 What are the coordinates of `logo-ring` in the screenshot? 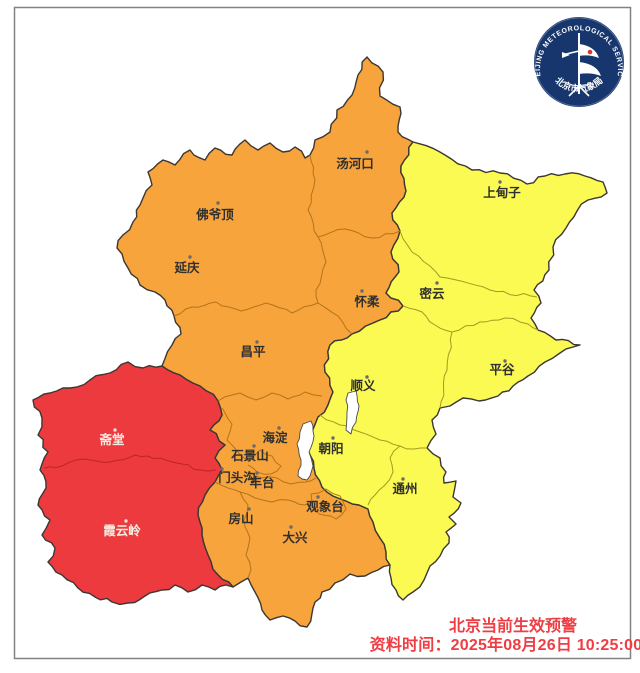 It's located at (579, 62).